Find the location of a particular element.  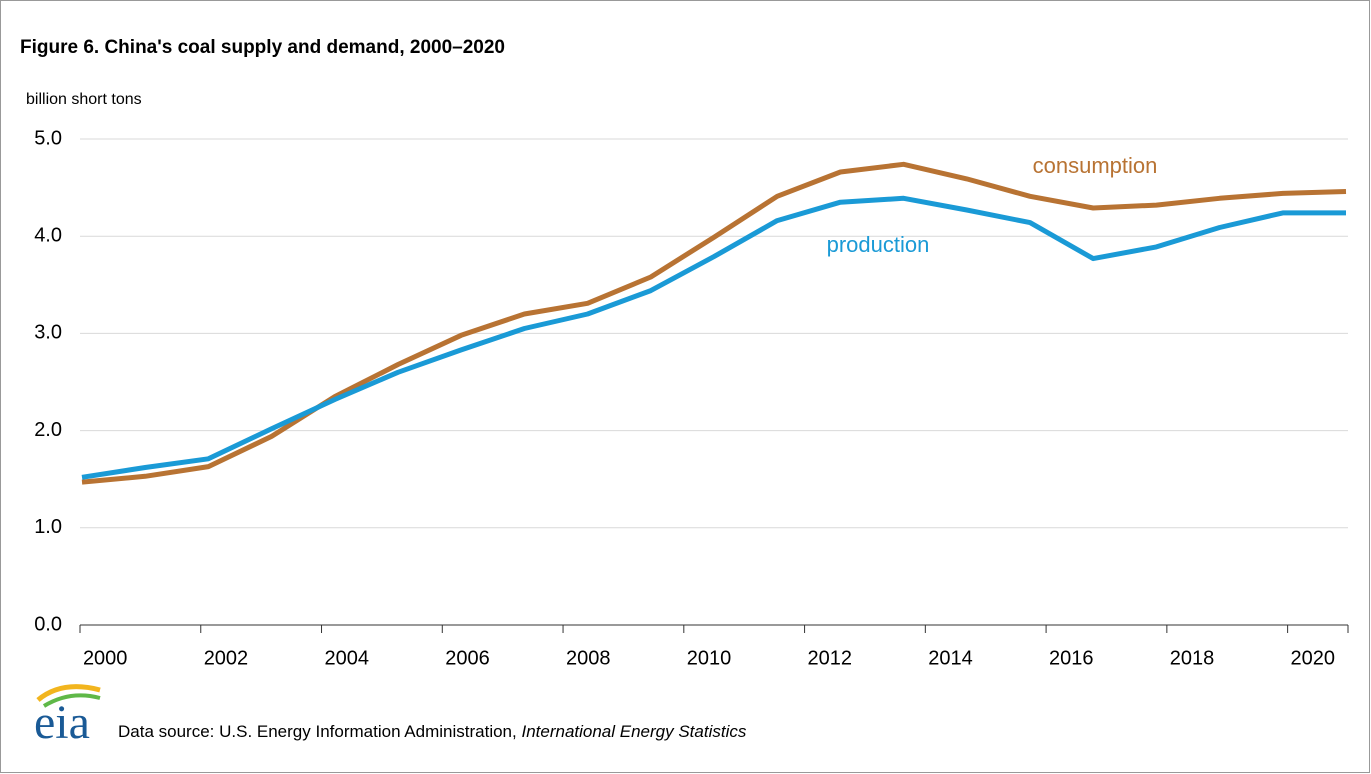

y-tick-label: 3.0 is located at coordinates (48, 333).